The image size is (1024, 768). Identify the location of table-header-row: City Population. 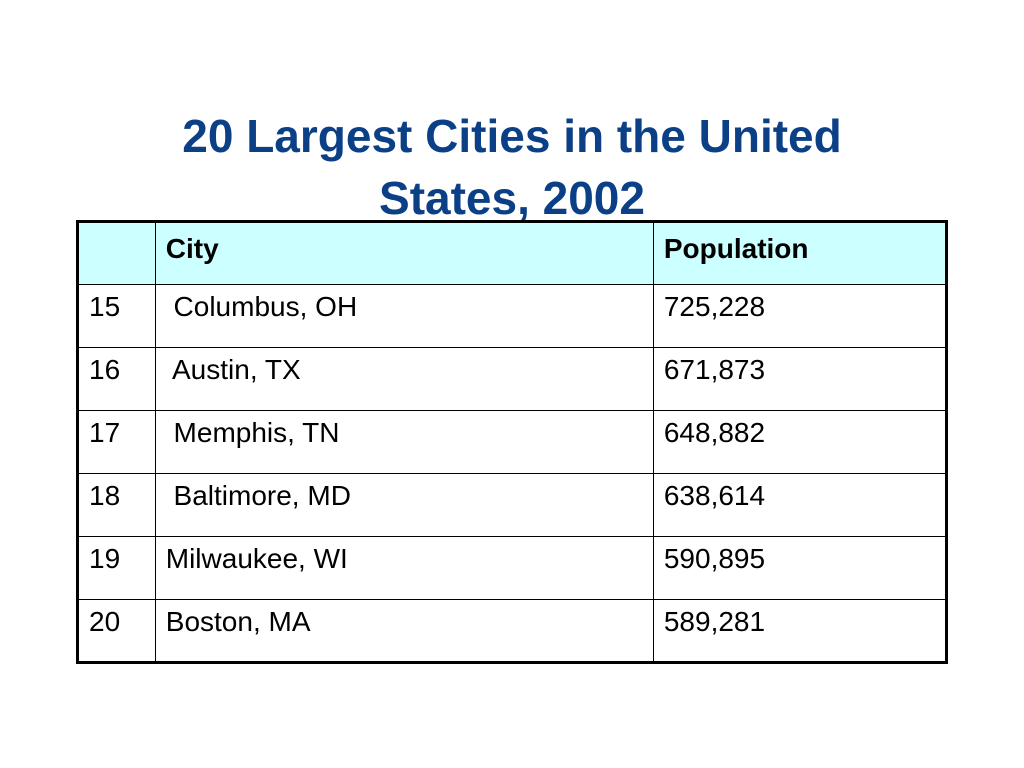
(512, 253).